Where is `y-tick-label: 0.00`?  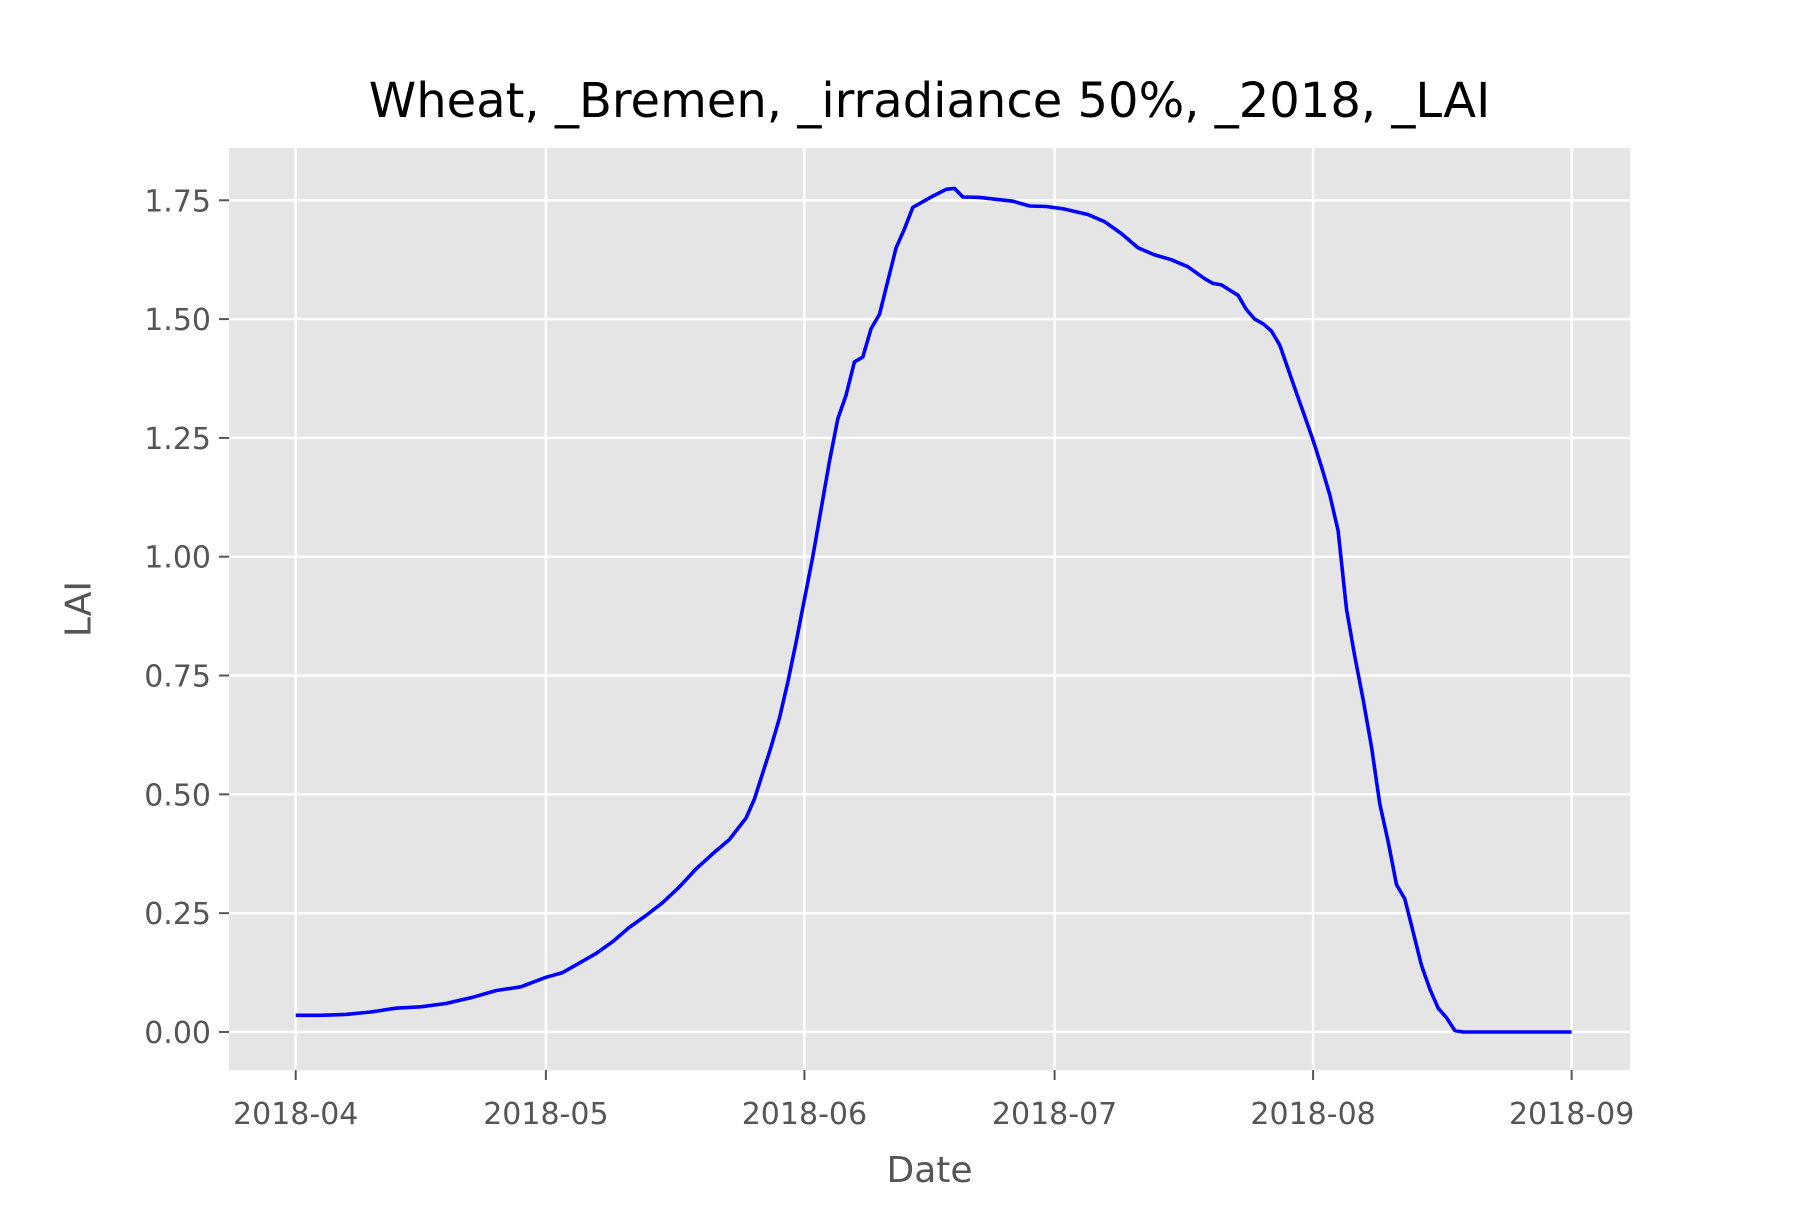
y-tick-label: 0.00 is located at coordinates (177, 1033).